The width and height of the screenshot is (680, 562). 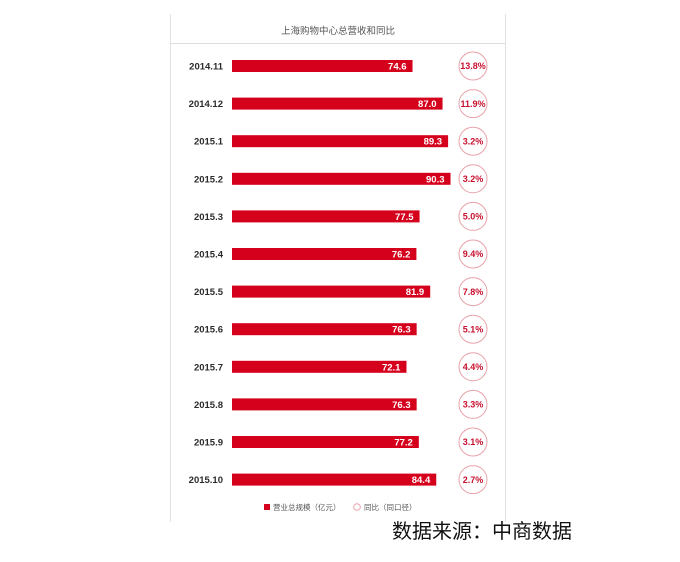 I want to click on bar-value-label: 90.3, so click(x=435, y=179).